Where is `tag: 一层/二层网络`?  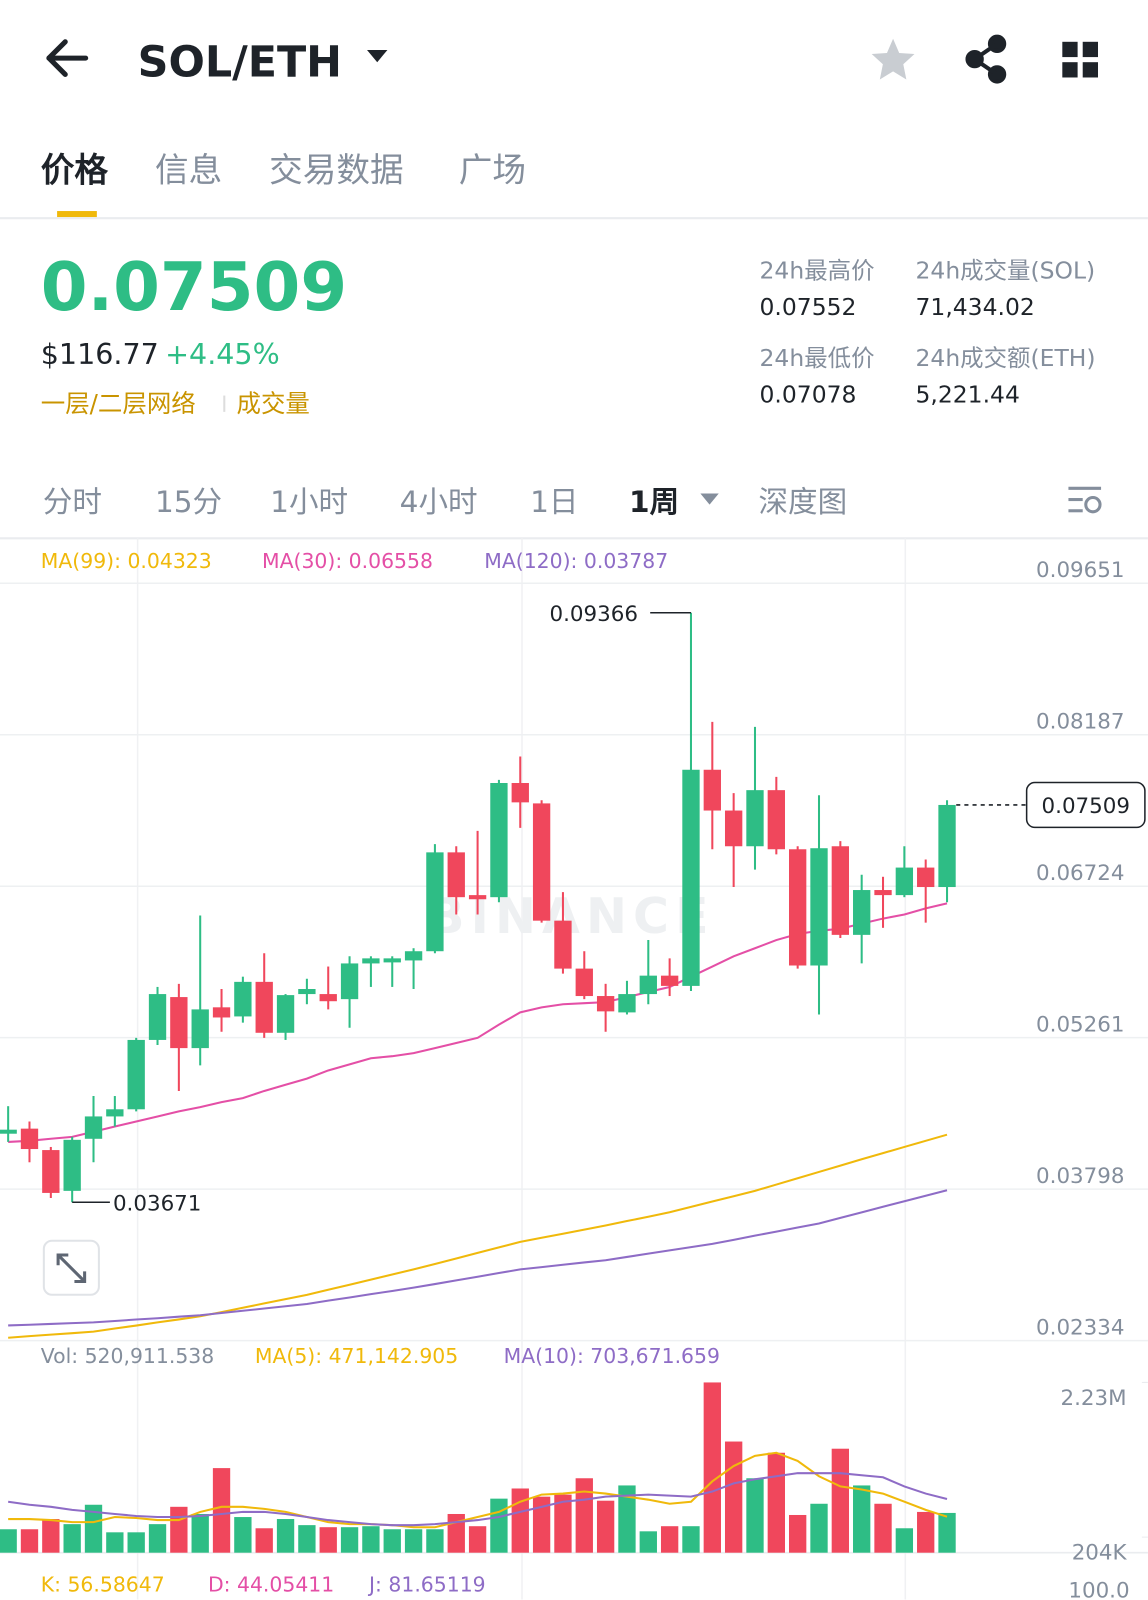 tag: 一层/二层网络 is located at coordinates (118, 403).